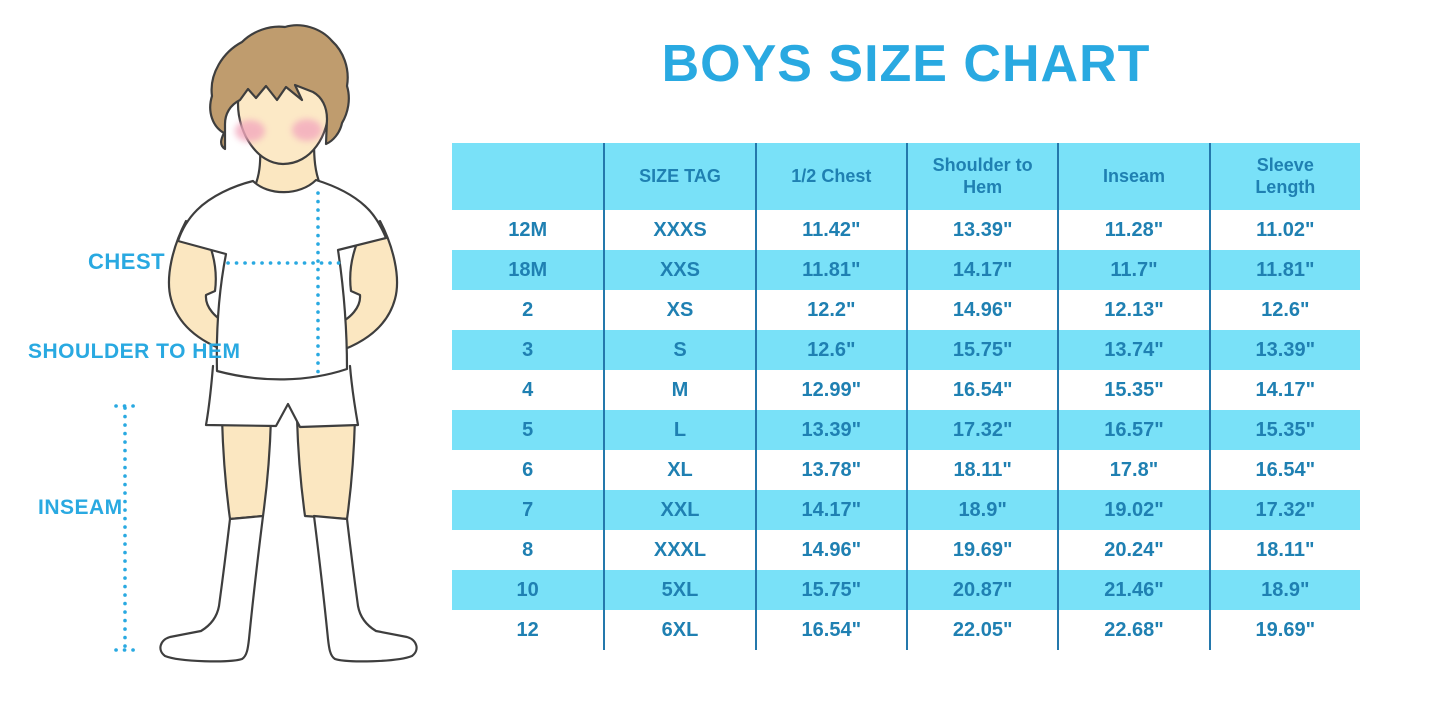  What do you see at coordinates (528, 549) in the screenshot?
I see `size-cell: 8` at bounding box center [528, 549].